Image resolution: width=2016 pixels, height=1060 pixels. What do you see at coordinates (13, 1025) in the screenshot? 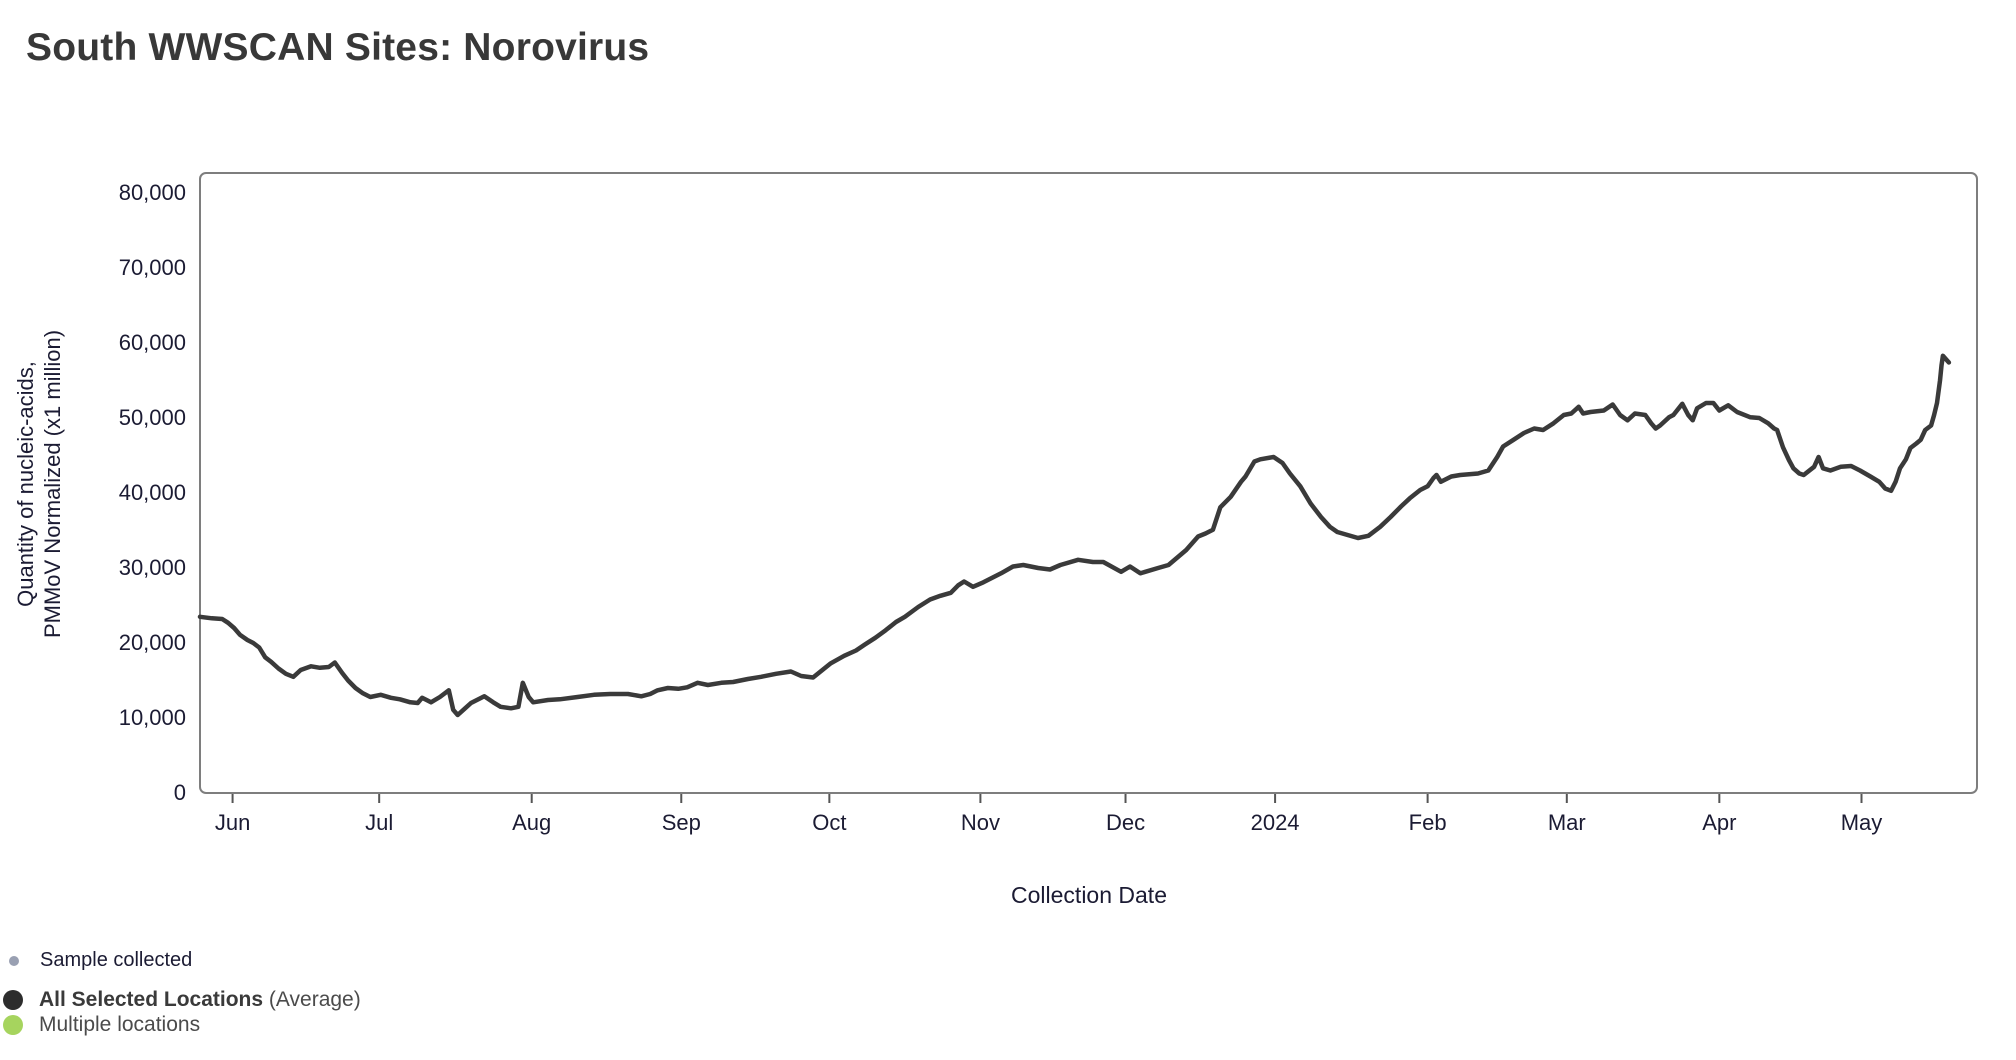
I see `multiple-locations-dot` at bounding box center [13, 1025].